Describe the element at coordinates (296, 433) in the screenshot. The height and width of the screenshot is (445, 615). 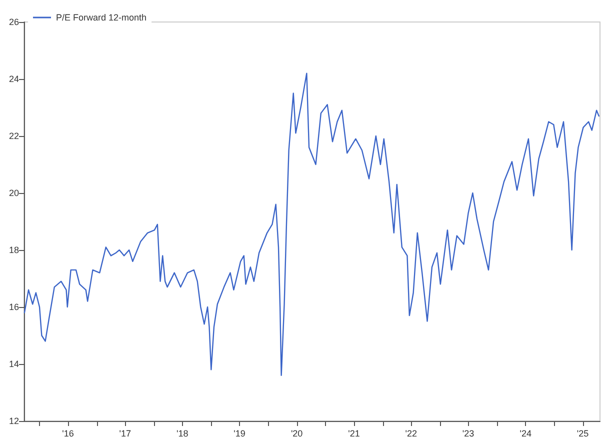
I see `x-tick-label: '20` at that location.